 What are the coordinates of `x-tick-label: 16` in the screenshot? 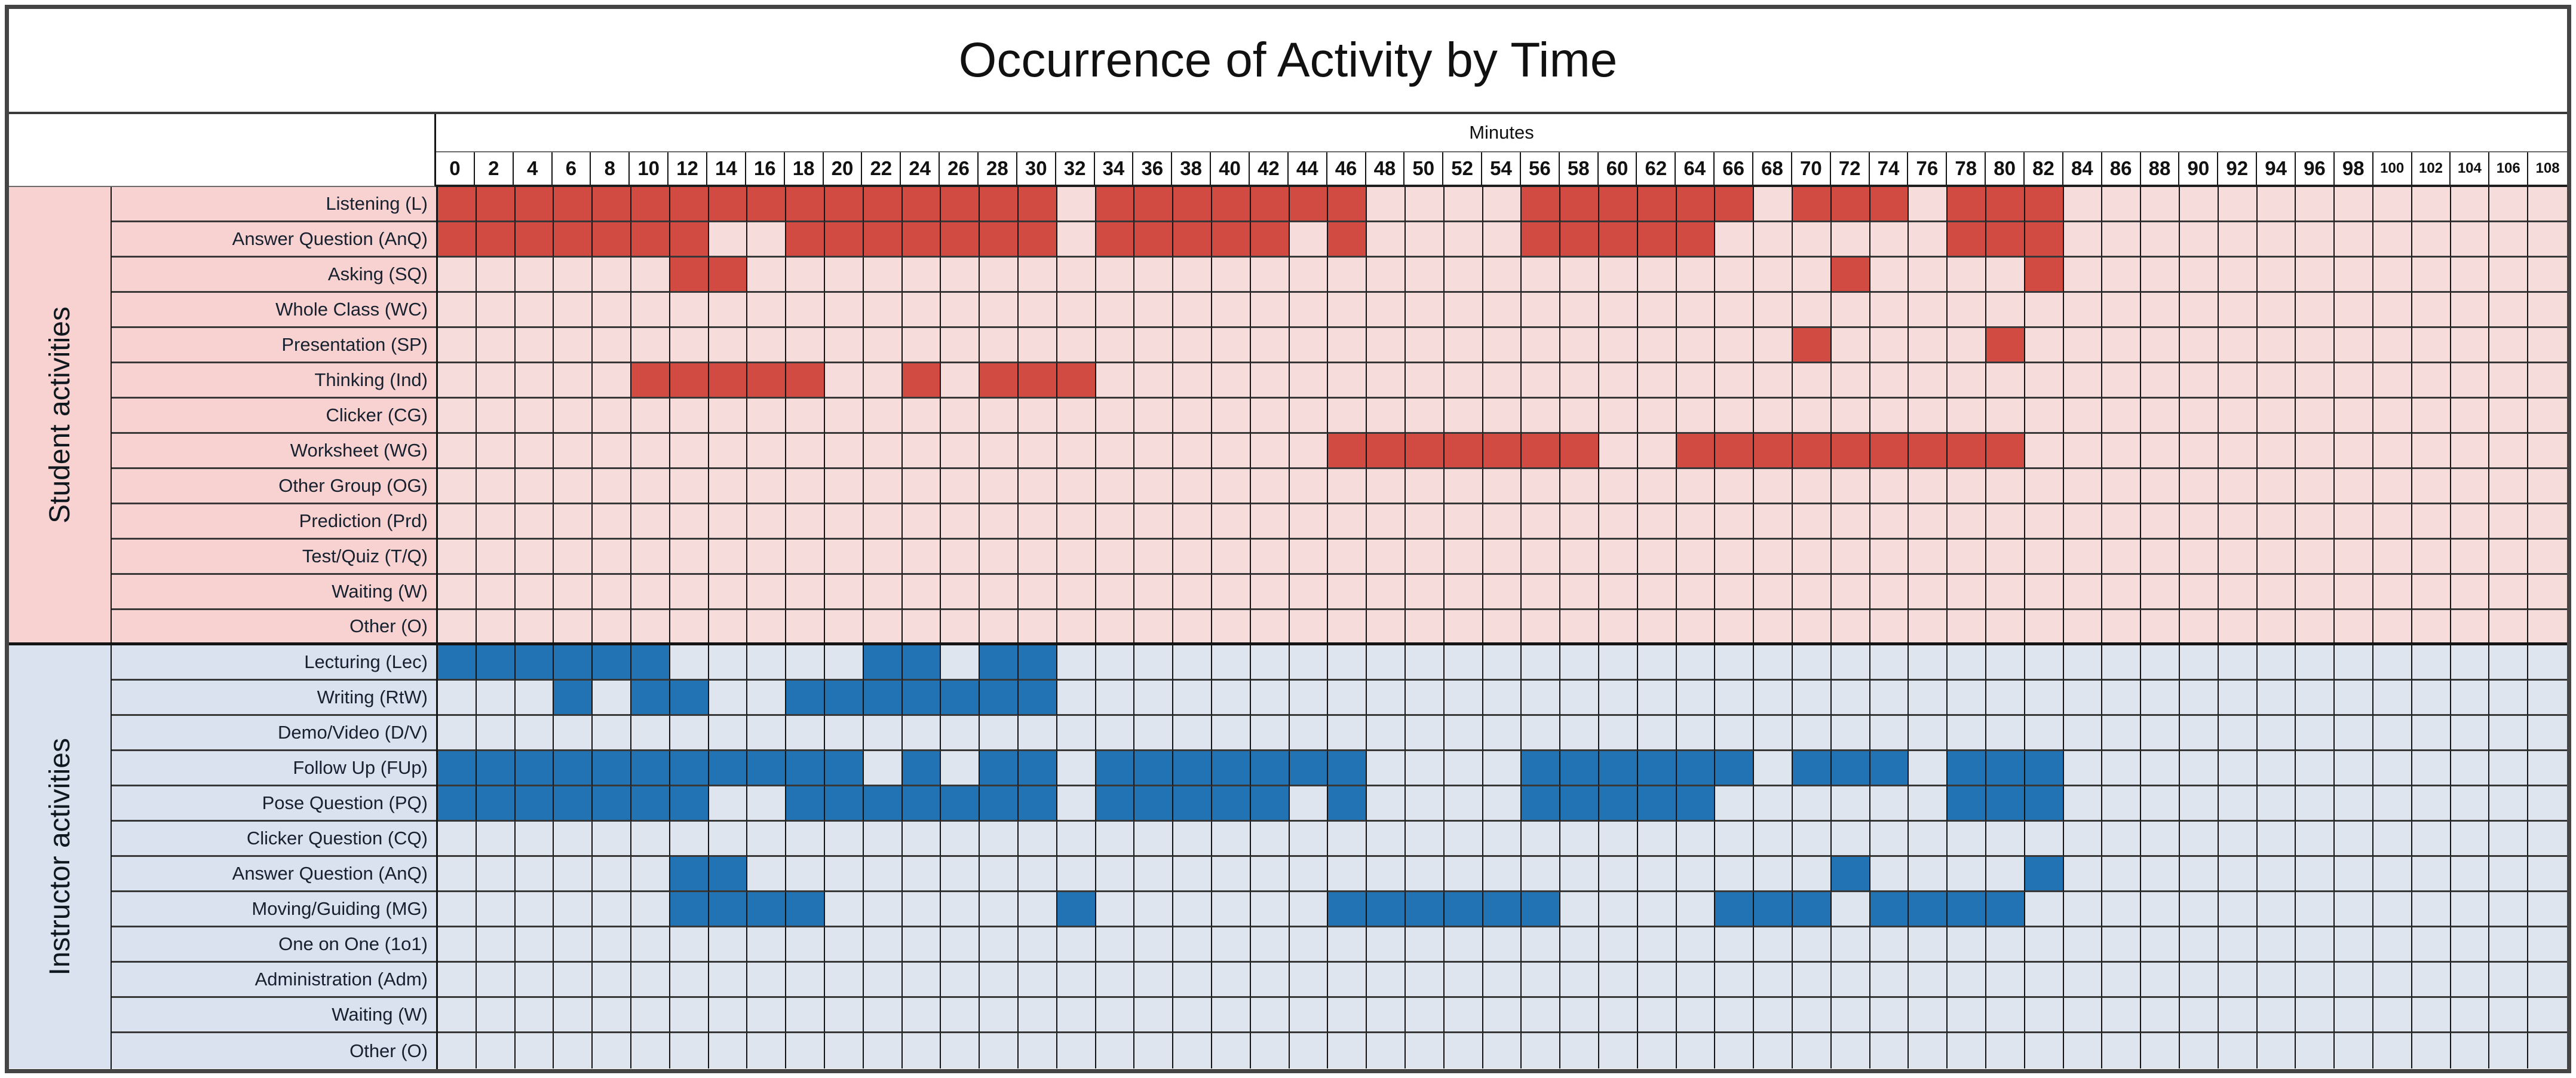 It's located at (765, 168).